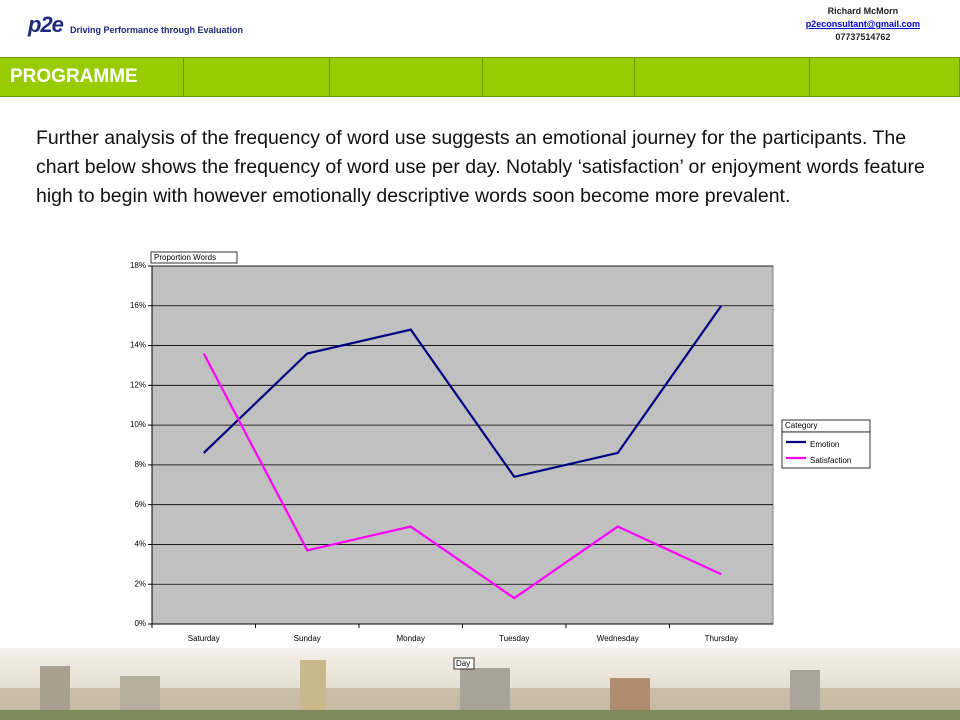 This screenshot has width=960, height=720. What do you see at coordinates (801, 425) in the screenshot?
I see `legend-title: Category` at bounding box center [801, 425].